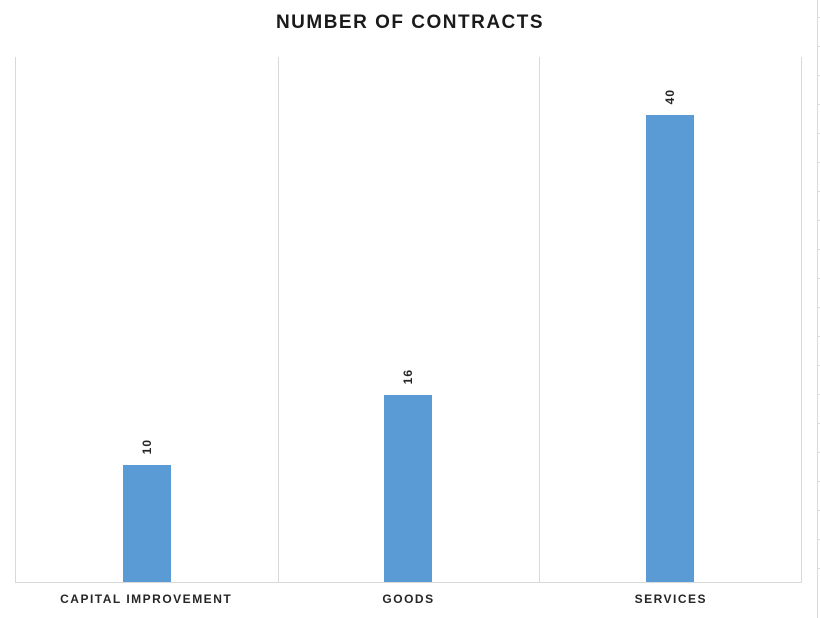 This screenshot has width=820, height=618. What do you see at coordinates (671, 599) in the screenshot?
I see `x-axis-label-services: SERVICES` at bounding box center [671, 599].